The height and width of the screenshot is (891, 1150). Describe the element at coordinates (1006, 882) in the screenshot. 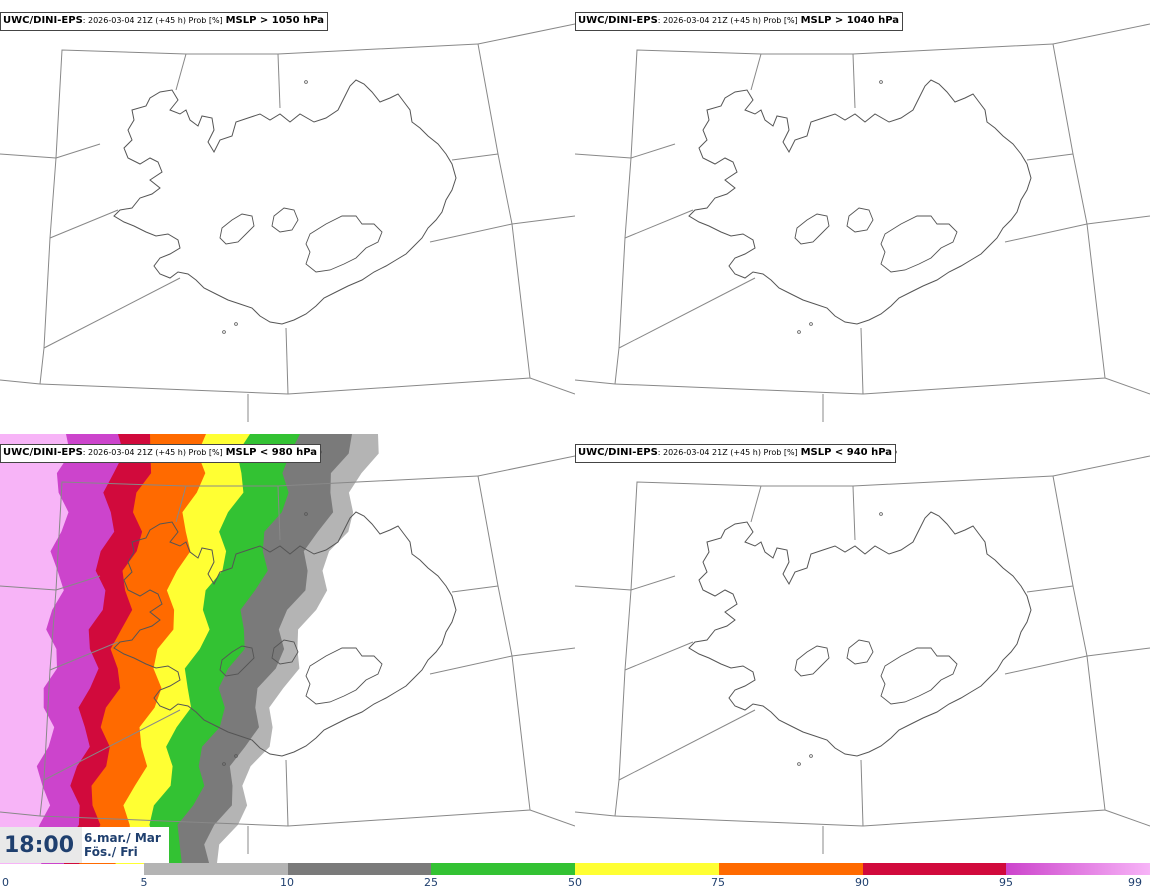

I see `colorbar-tick-label: 95` at that location.